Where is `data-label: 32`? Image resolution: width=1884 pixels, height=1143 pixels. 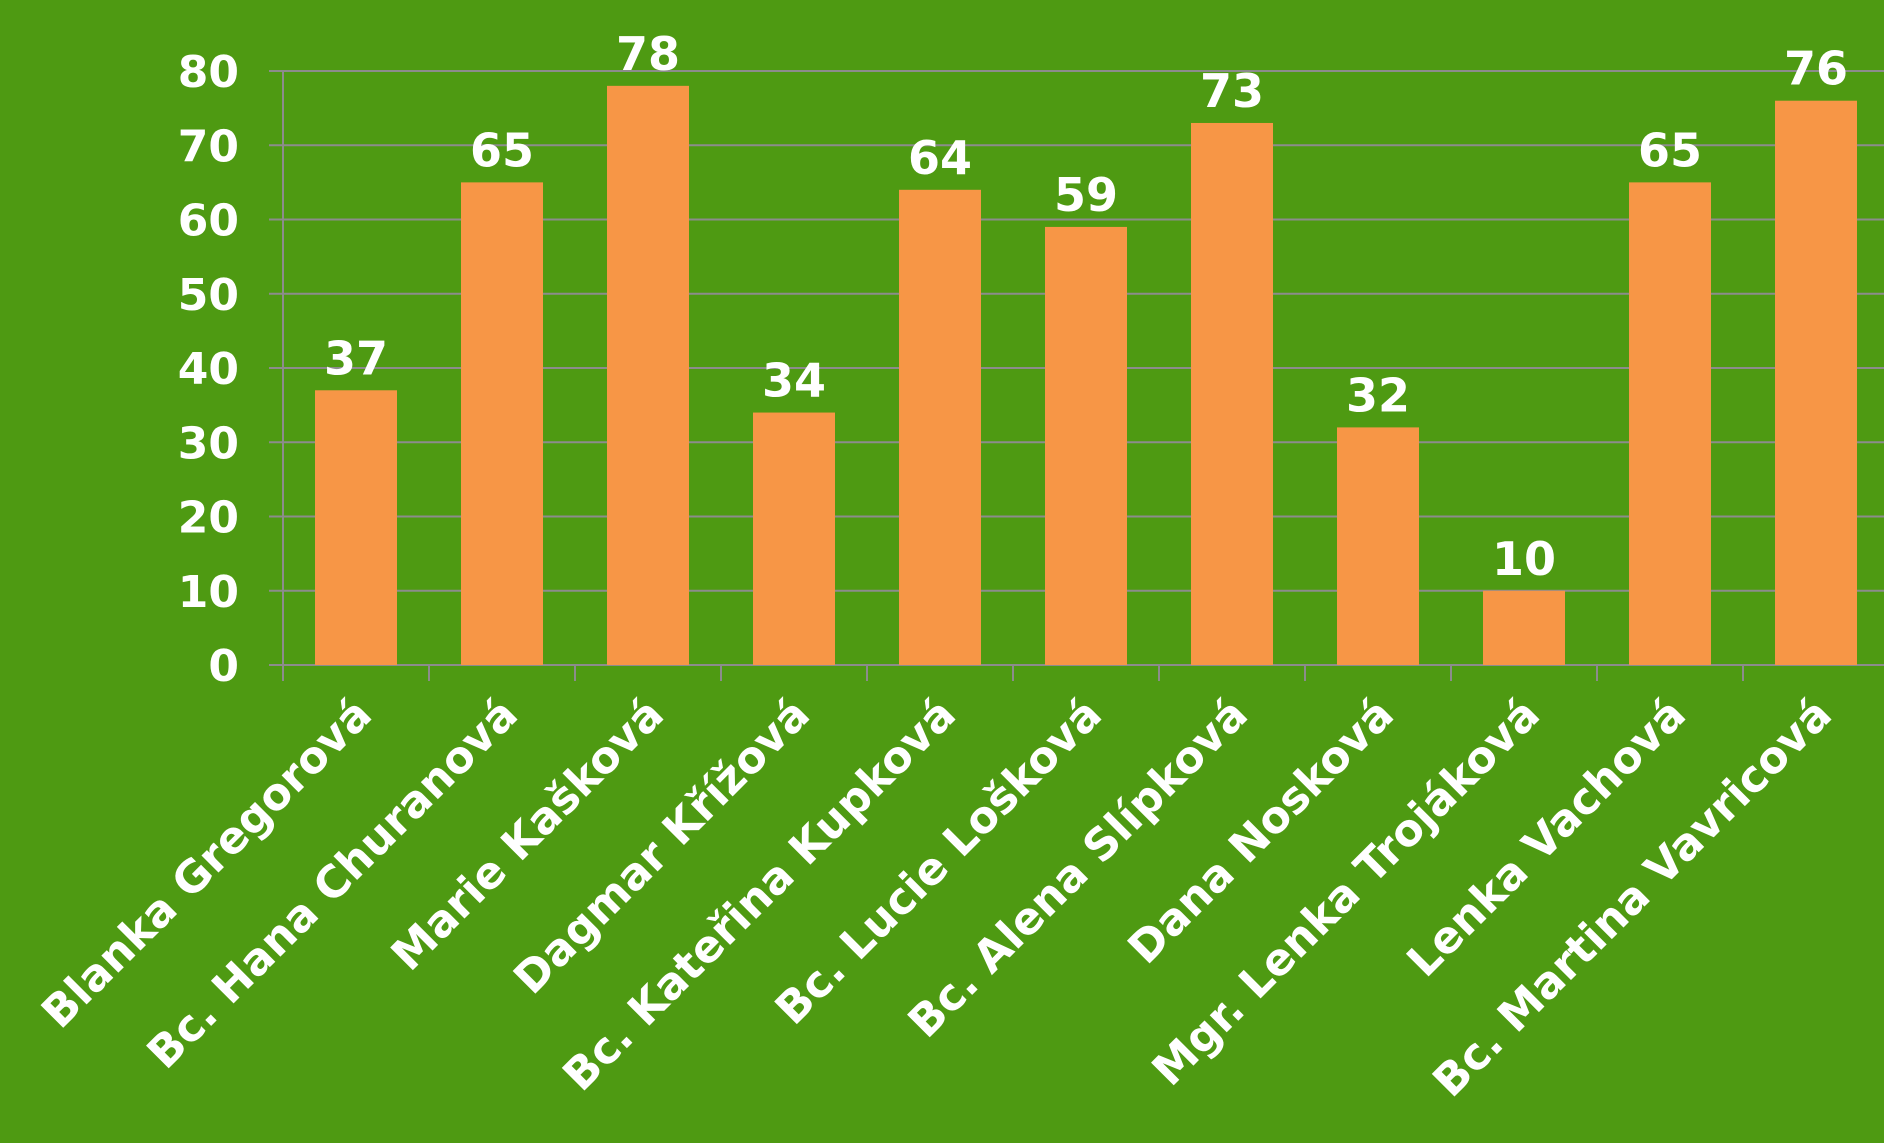 data-label: 32 is located at coordinates (1378, 395).